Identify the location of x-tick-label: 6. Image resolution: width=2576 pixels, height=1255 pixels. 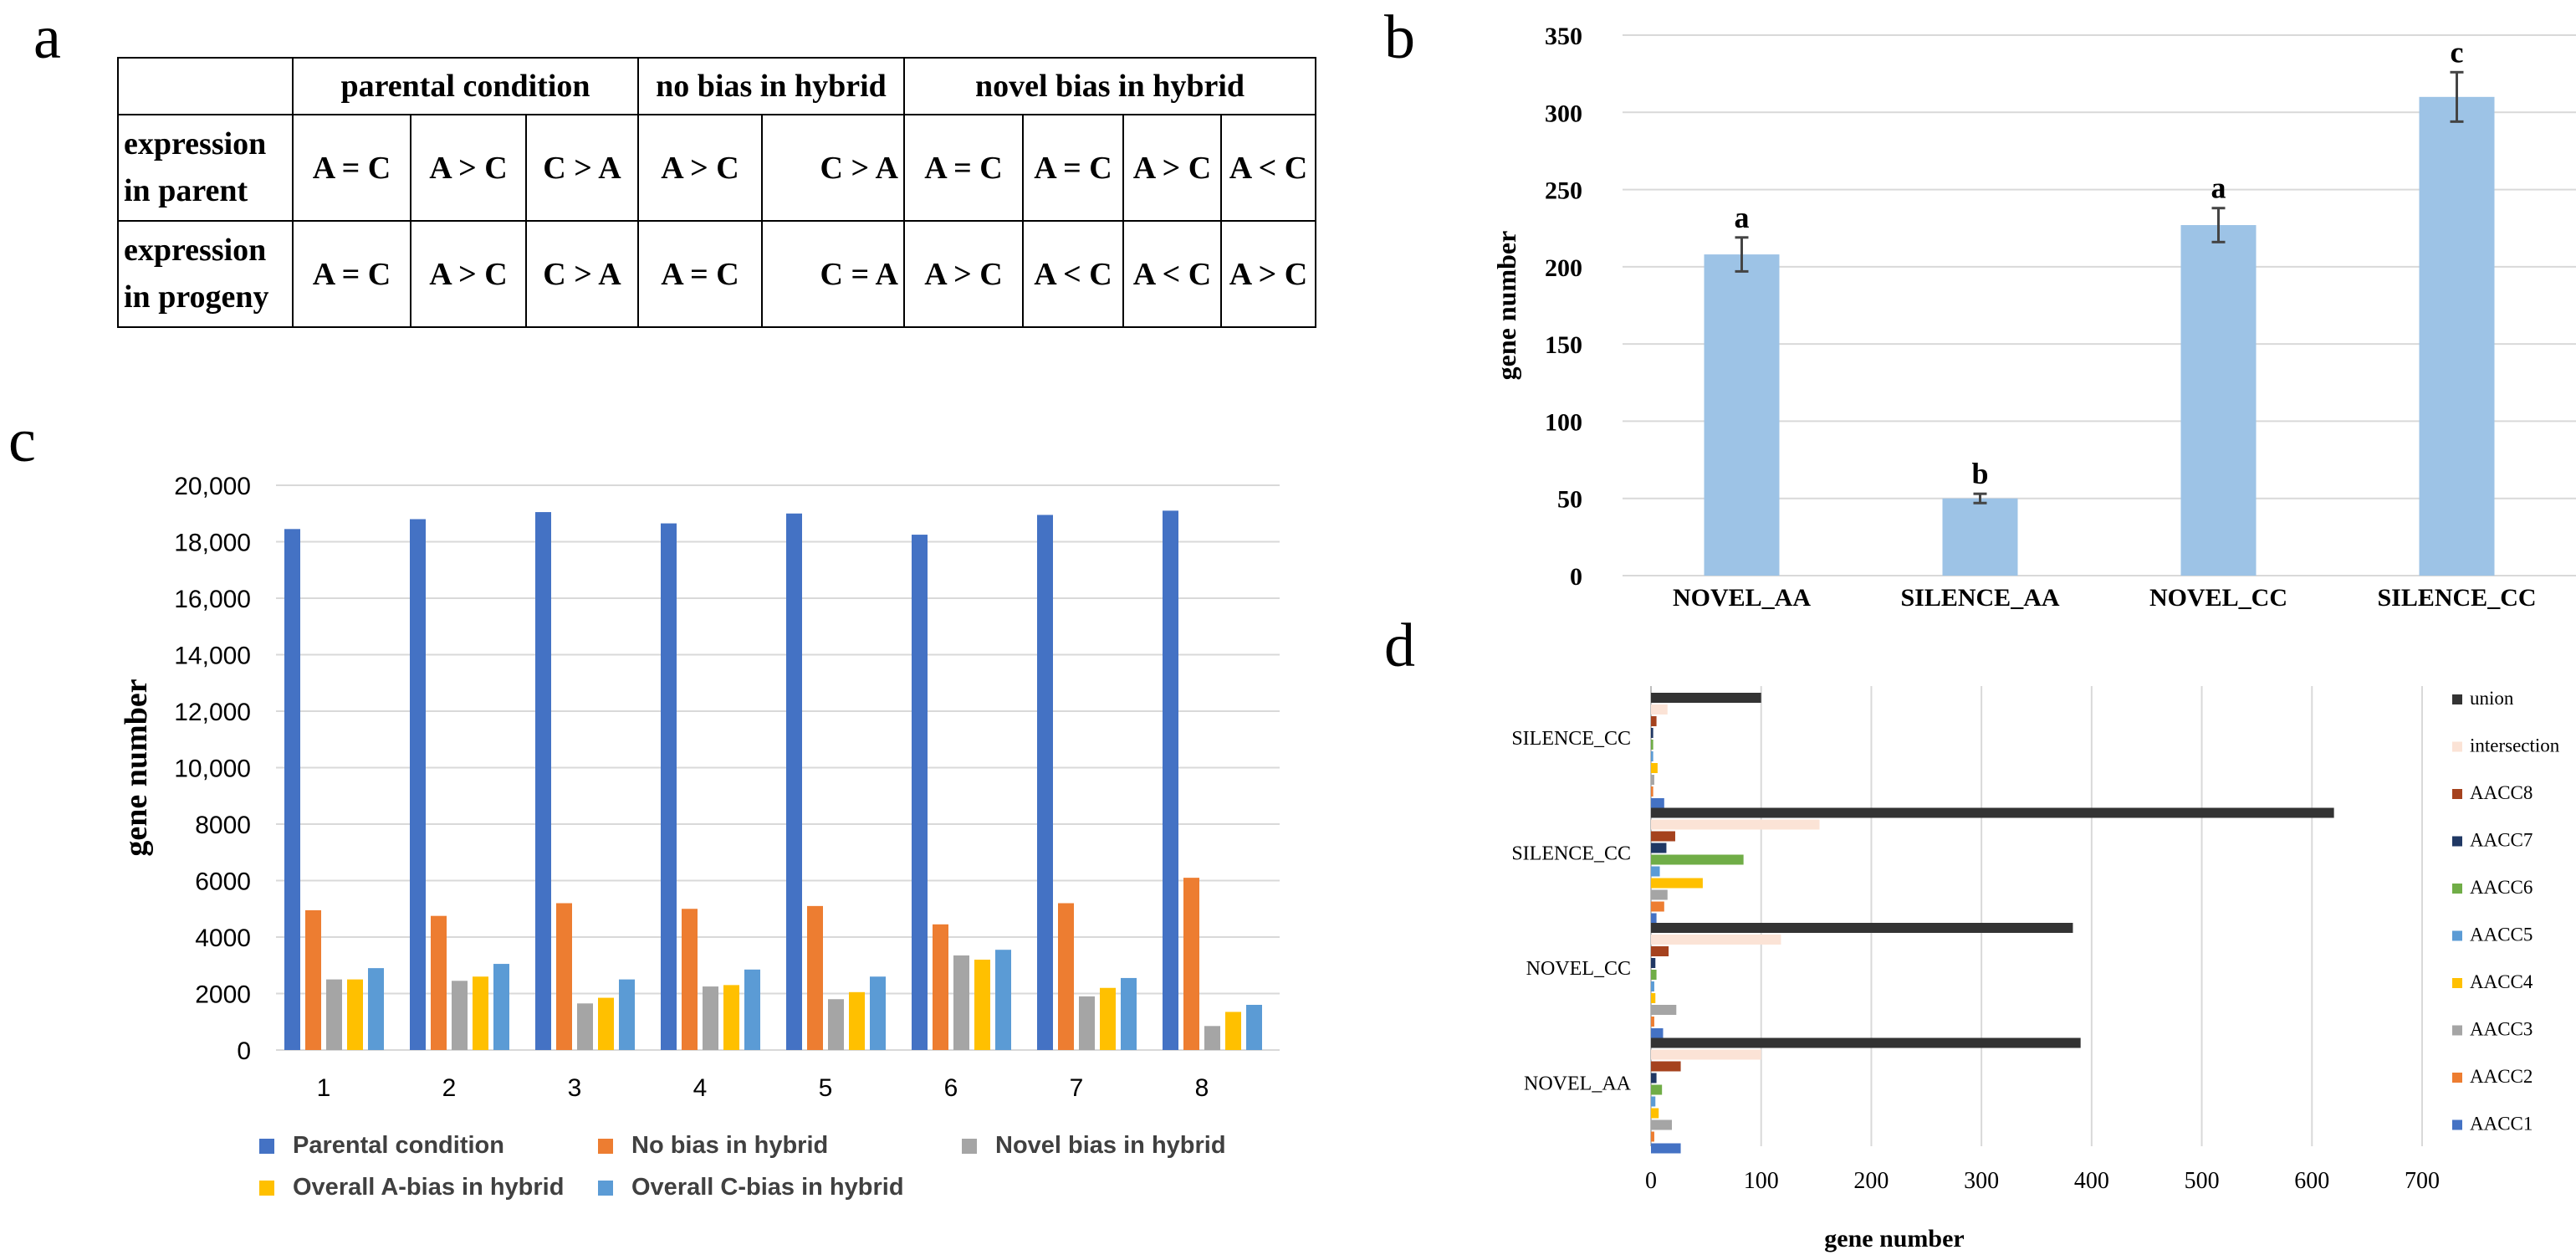
(951, 1088).